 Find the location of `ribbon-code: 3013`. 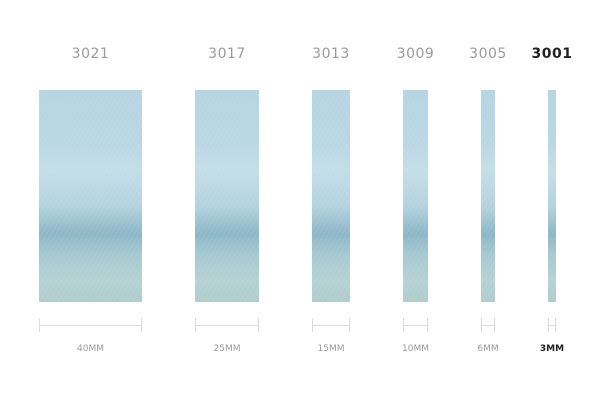

ribbon-code: 3013 is located at coordinates (331, 54).